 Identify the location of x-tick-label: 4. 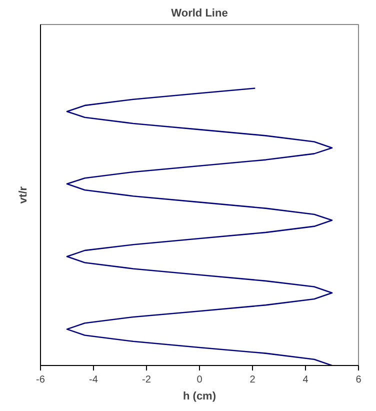
(305, 380).